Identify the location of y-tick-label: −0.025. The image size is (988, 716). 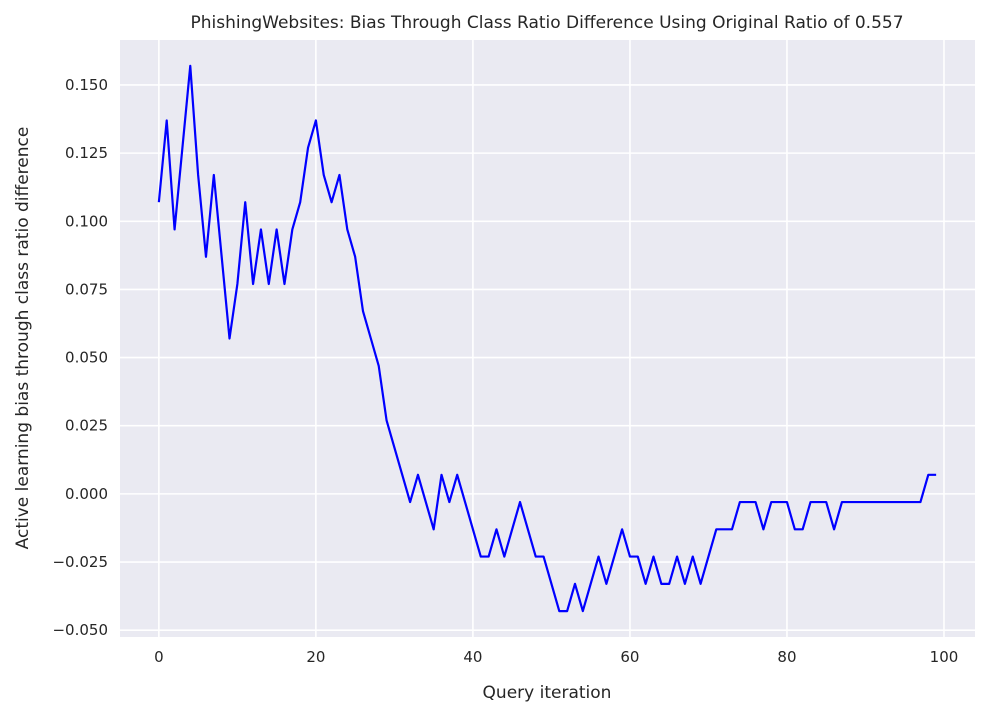
(80, 562).